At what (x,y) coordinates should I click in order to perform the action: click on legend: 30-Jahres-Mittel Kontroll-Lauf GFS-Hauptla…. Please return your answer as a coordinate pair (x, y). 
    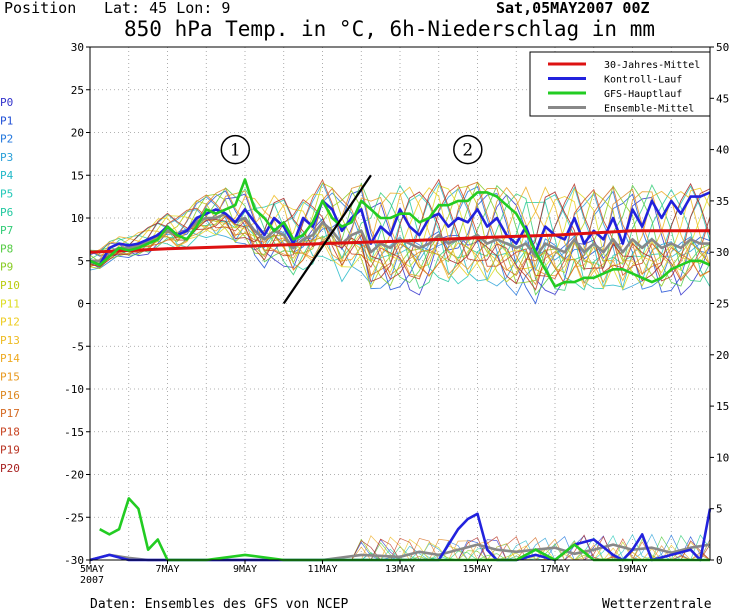
    Looking at the image, I should click on (620, 84).